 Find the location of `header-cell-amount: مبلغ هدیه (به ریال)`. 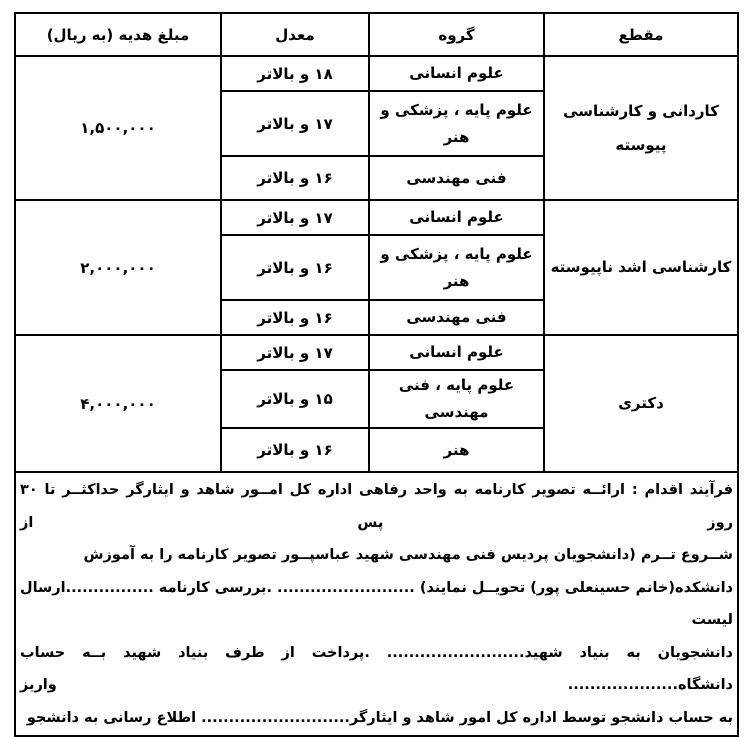

header-cell-amount: مبلغ هدیه (به ریال) is located at coordinates (118, 34).